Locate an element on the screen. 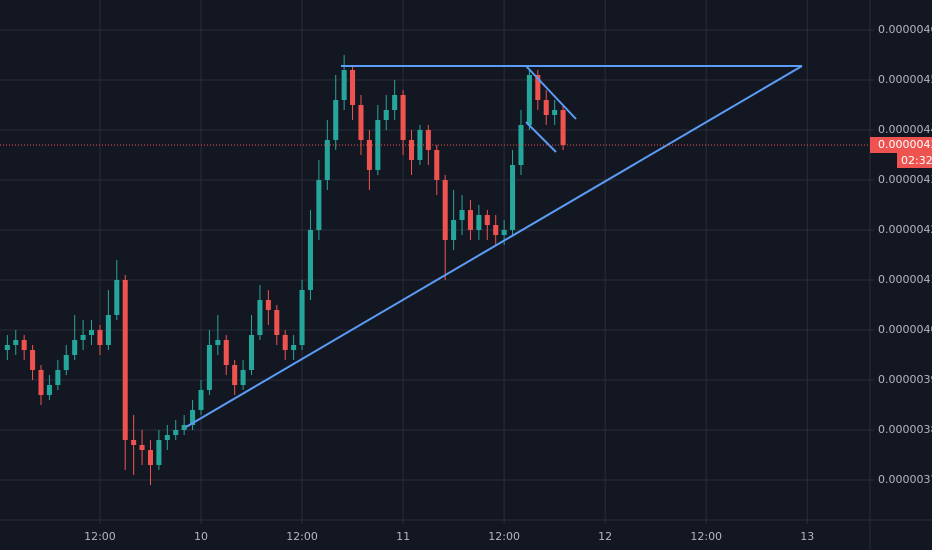  y-tick-label: 0.00000380 is located at coordinates (905, 429).